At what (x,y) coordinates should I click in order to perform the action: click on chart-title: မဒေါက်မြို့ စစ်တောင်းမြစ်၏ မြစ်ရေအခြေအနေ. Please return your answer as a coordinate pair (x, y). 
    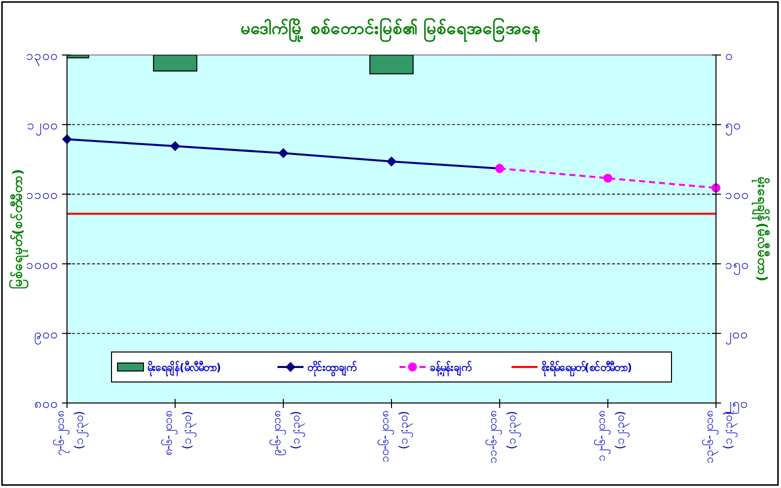
    Looking at the image, I should click on (390, 29).